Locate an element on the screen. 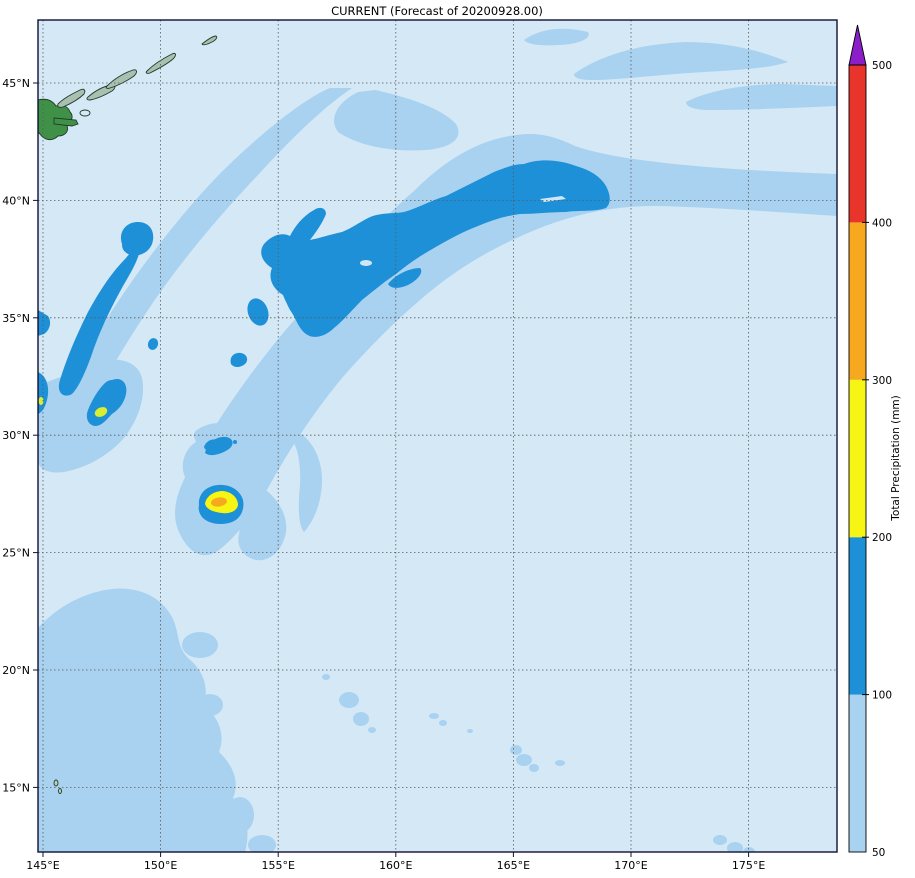 This screenshot has width=915, height=878. colorbar-tick-label: 100 is located at coordinates (882, 696).